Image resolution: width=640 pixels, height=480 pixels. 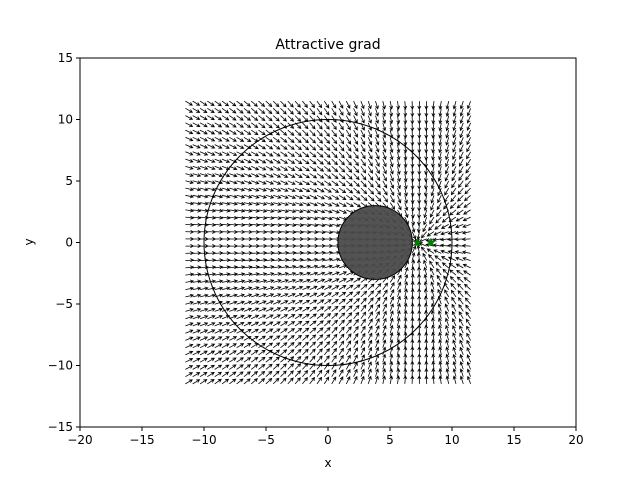 What do you see at coordinates (375, 242) in the screenshot?
I see `obstacle-circle` at bounding box center [375, 242].